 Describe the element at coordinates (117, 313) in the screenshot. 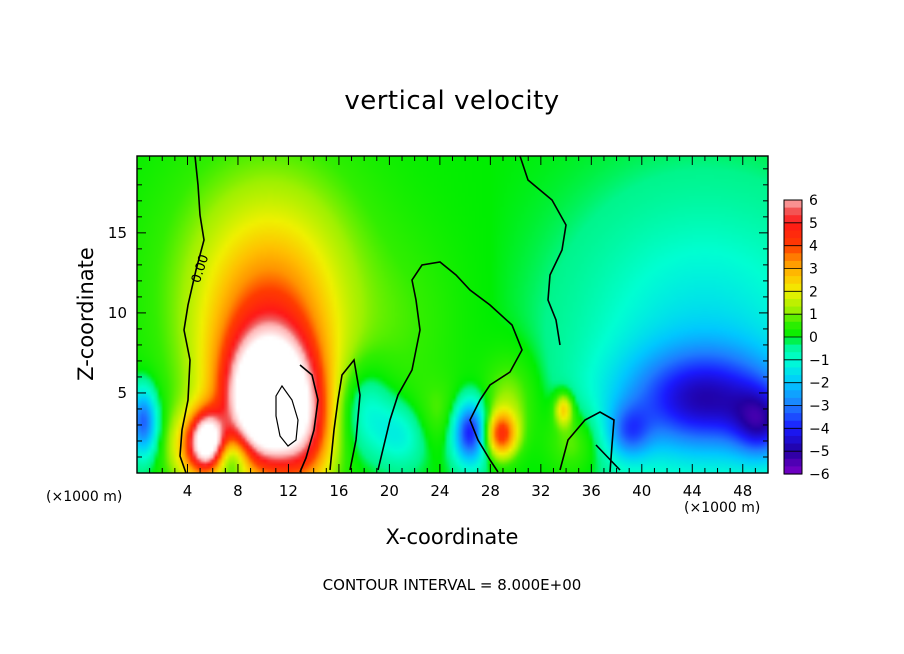

I see `y-tick-label: 10` at that location.